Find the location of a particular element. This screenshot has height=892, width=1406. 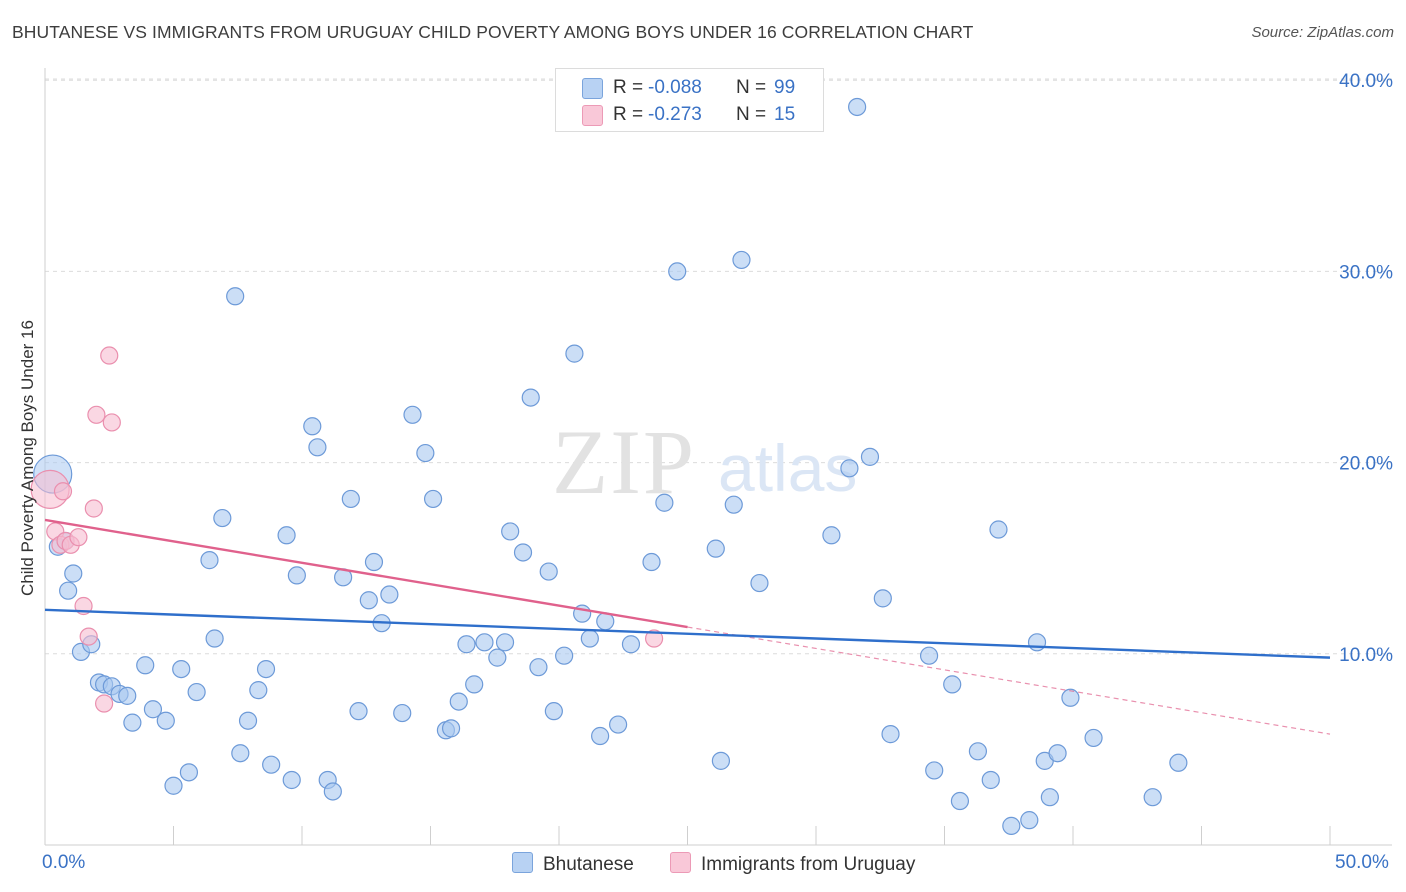

legend-r-value: -0.088 is located at coordinates (675, 87).